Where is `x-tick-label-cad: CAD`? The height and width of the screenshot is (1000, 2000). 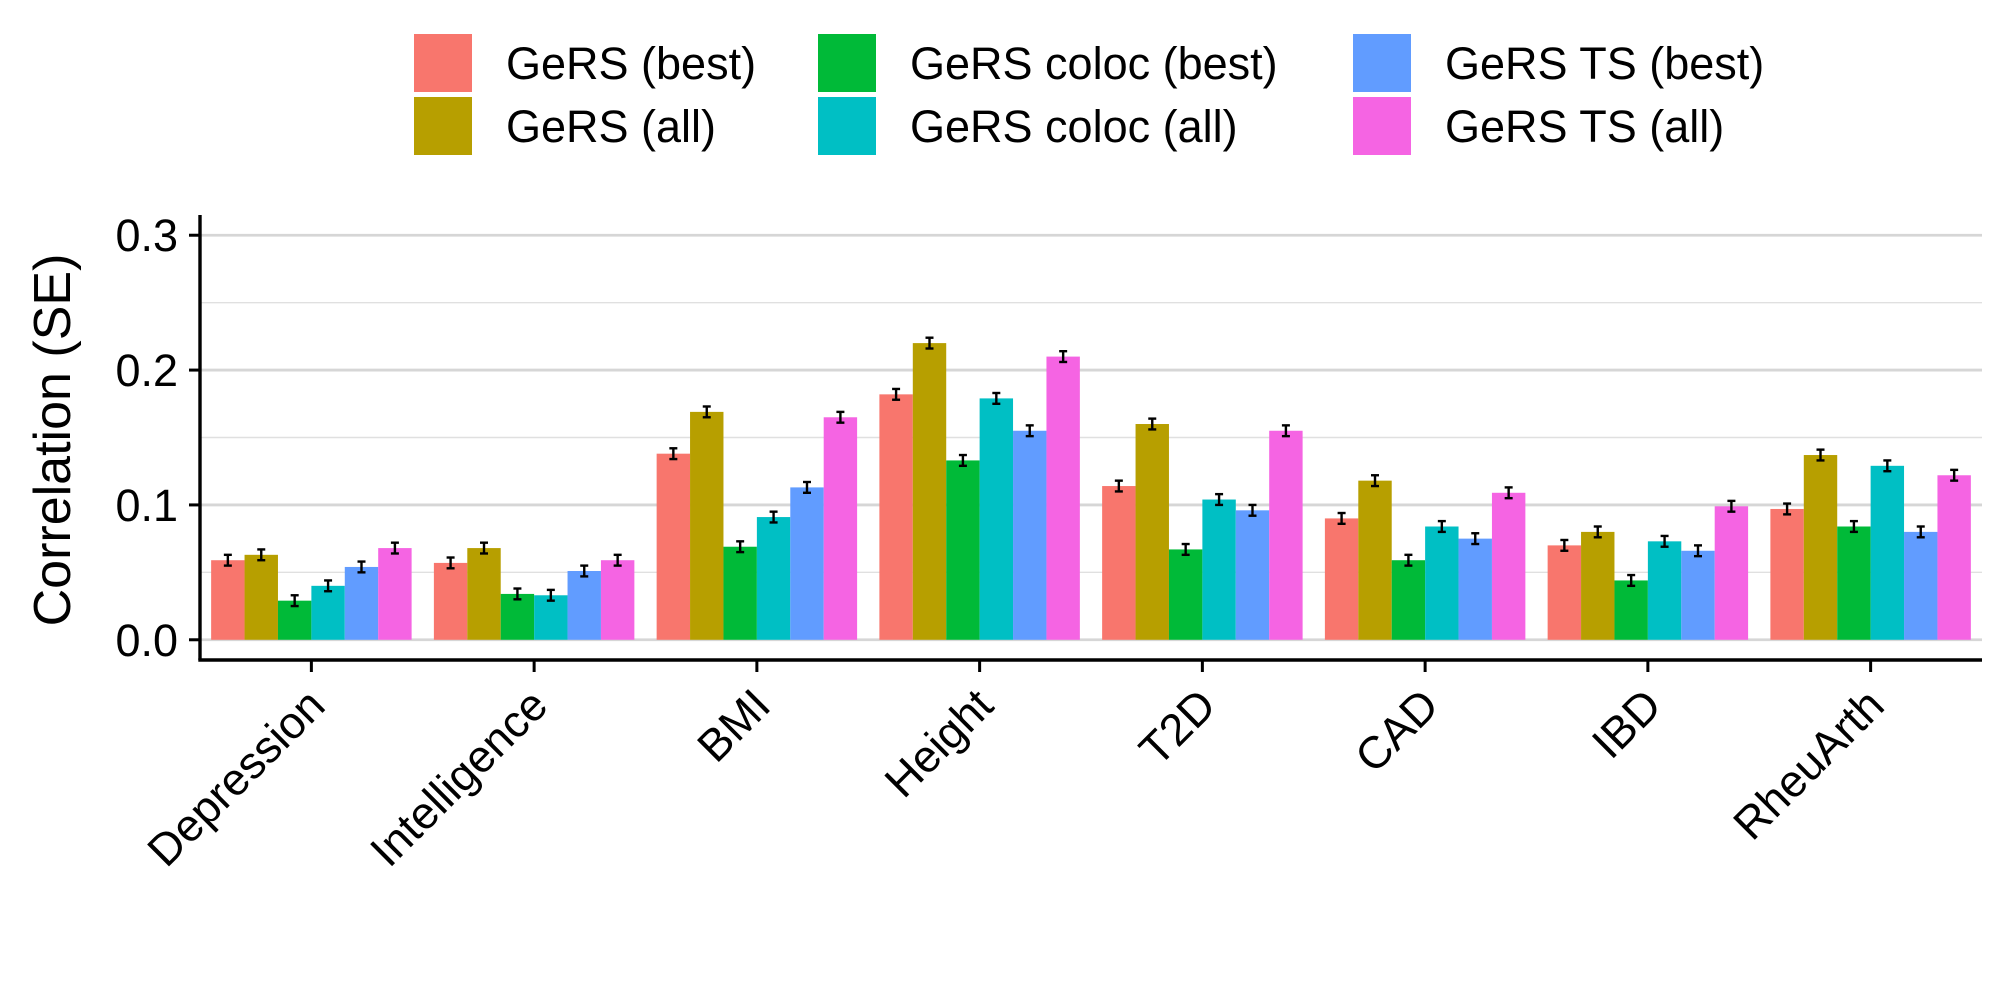
x-tick-label-cad: CAD is located at coordinates (1396, 730).